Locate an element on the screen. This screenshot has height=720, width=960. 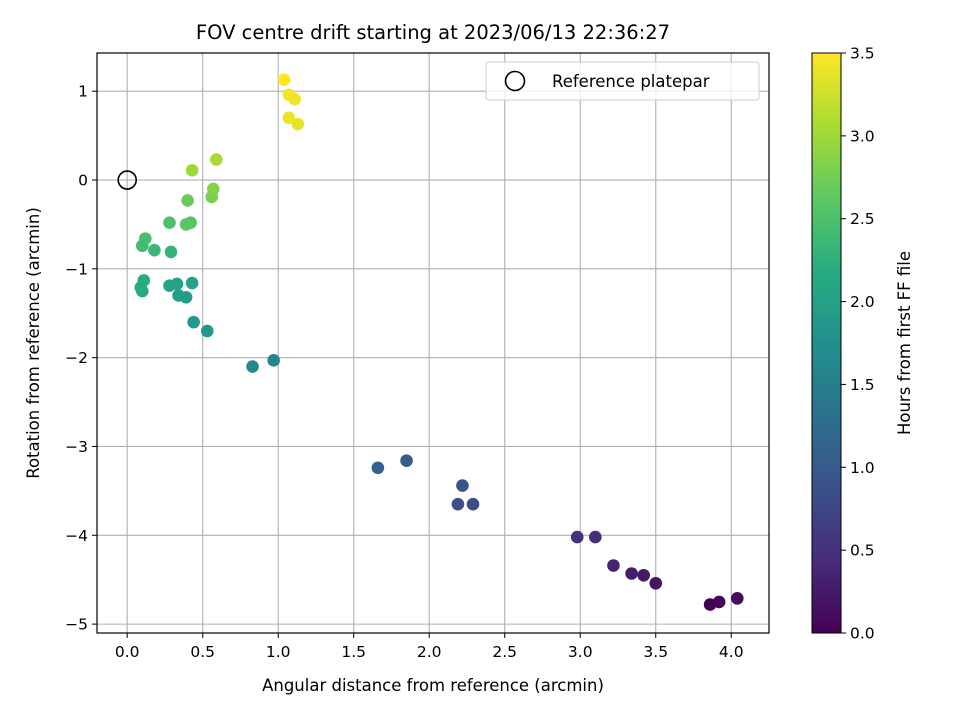
x-tick-label: 3.0 is located at coordinates (580, 652).